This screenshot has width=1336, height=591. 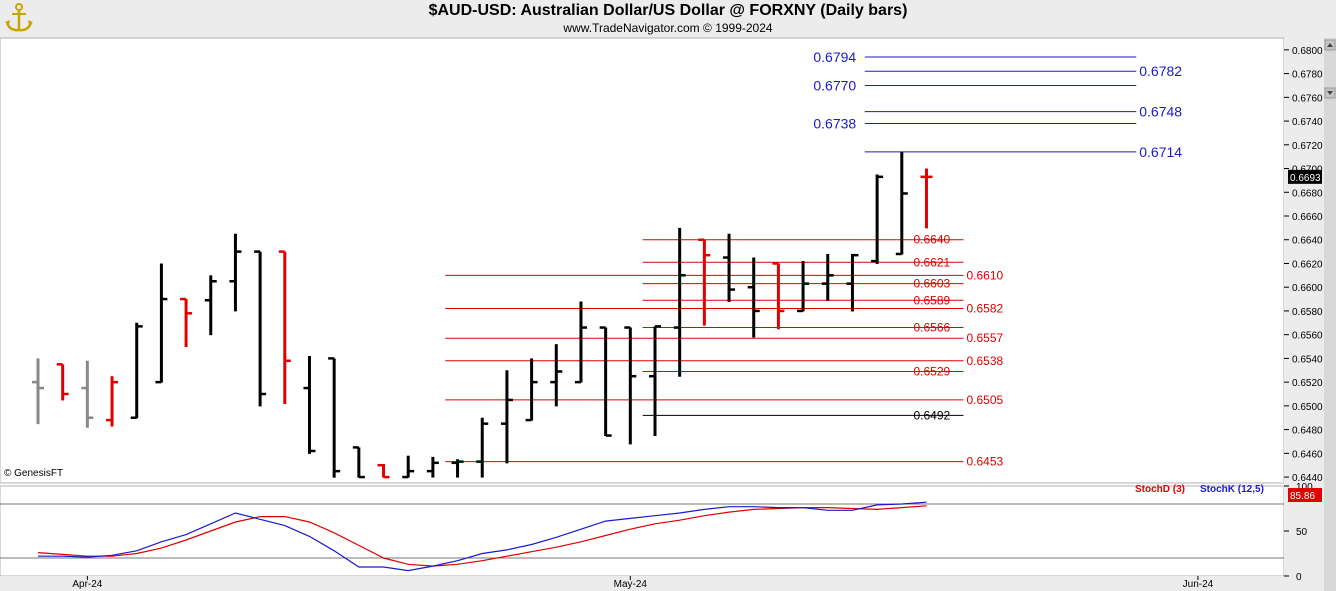 I want to click on price-level-label: 0.6748, so click(x=1160, y=112).